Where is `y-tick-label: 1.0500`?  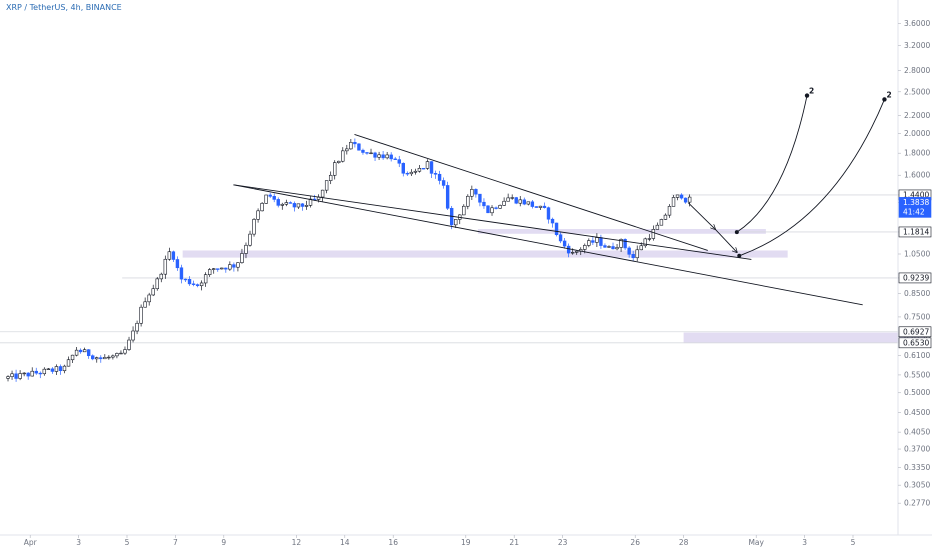 y-tick-label: 1.0500 is located at coordinates (917, 254).